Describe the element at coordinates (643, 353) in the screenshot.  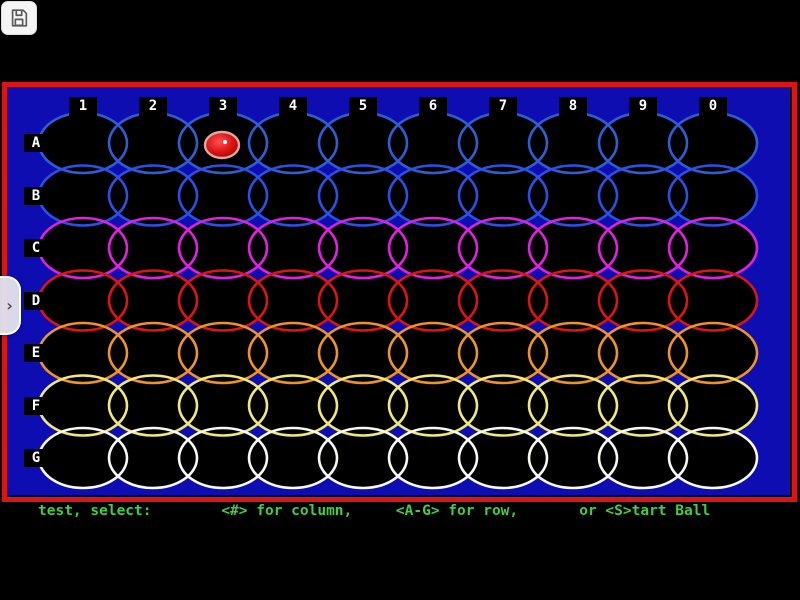
I see `grid-cell-E9` at that location.